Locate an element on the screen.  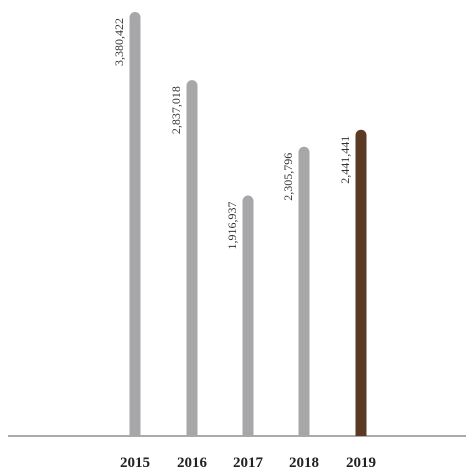
year-label-2017: 2017 is located at coordinates (248, 463).